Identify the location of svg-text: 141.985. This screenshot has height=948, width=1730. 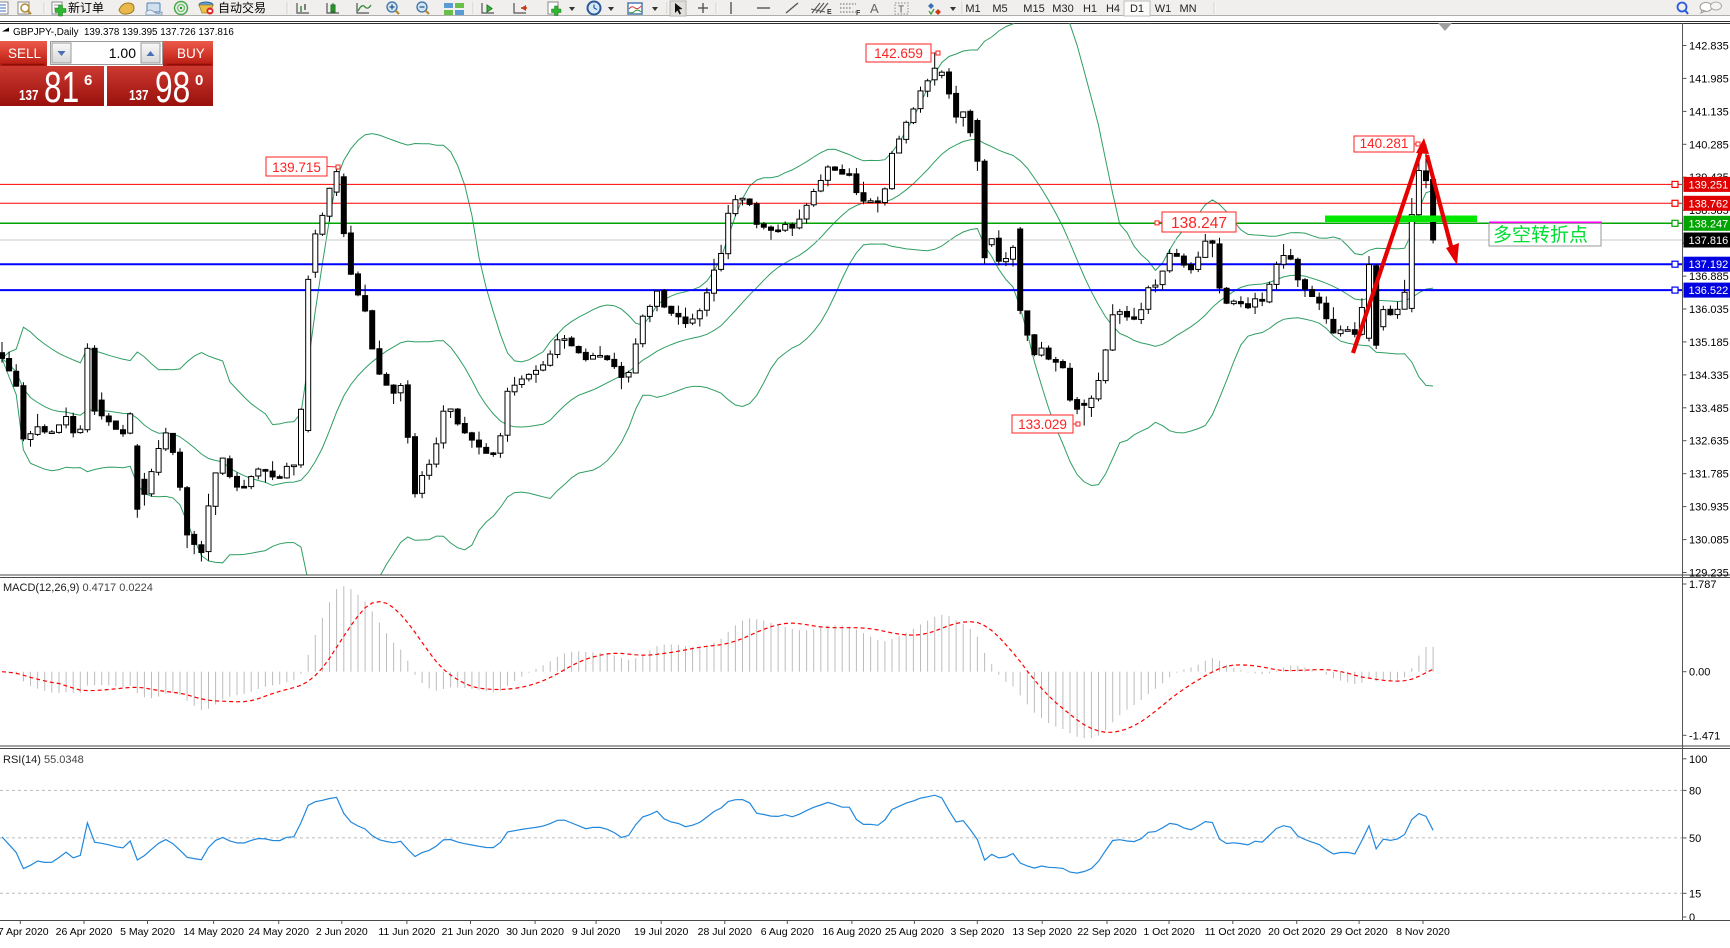
(1709, 79).